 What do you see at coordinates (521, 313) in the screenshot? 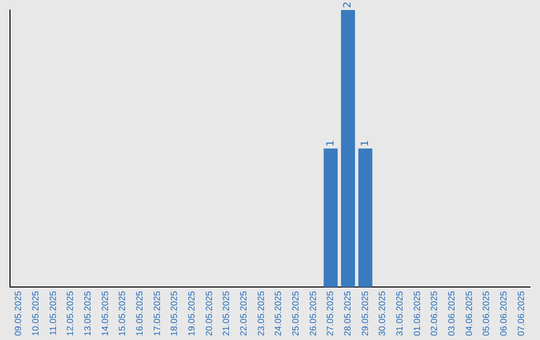
I see `x-tick-label: 07.06.2025` at bounding box center [521, 313].